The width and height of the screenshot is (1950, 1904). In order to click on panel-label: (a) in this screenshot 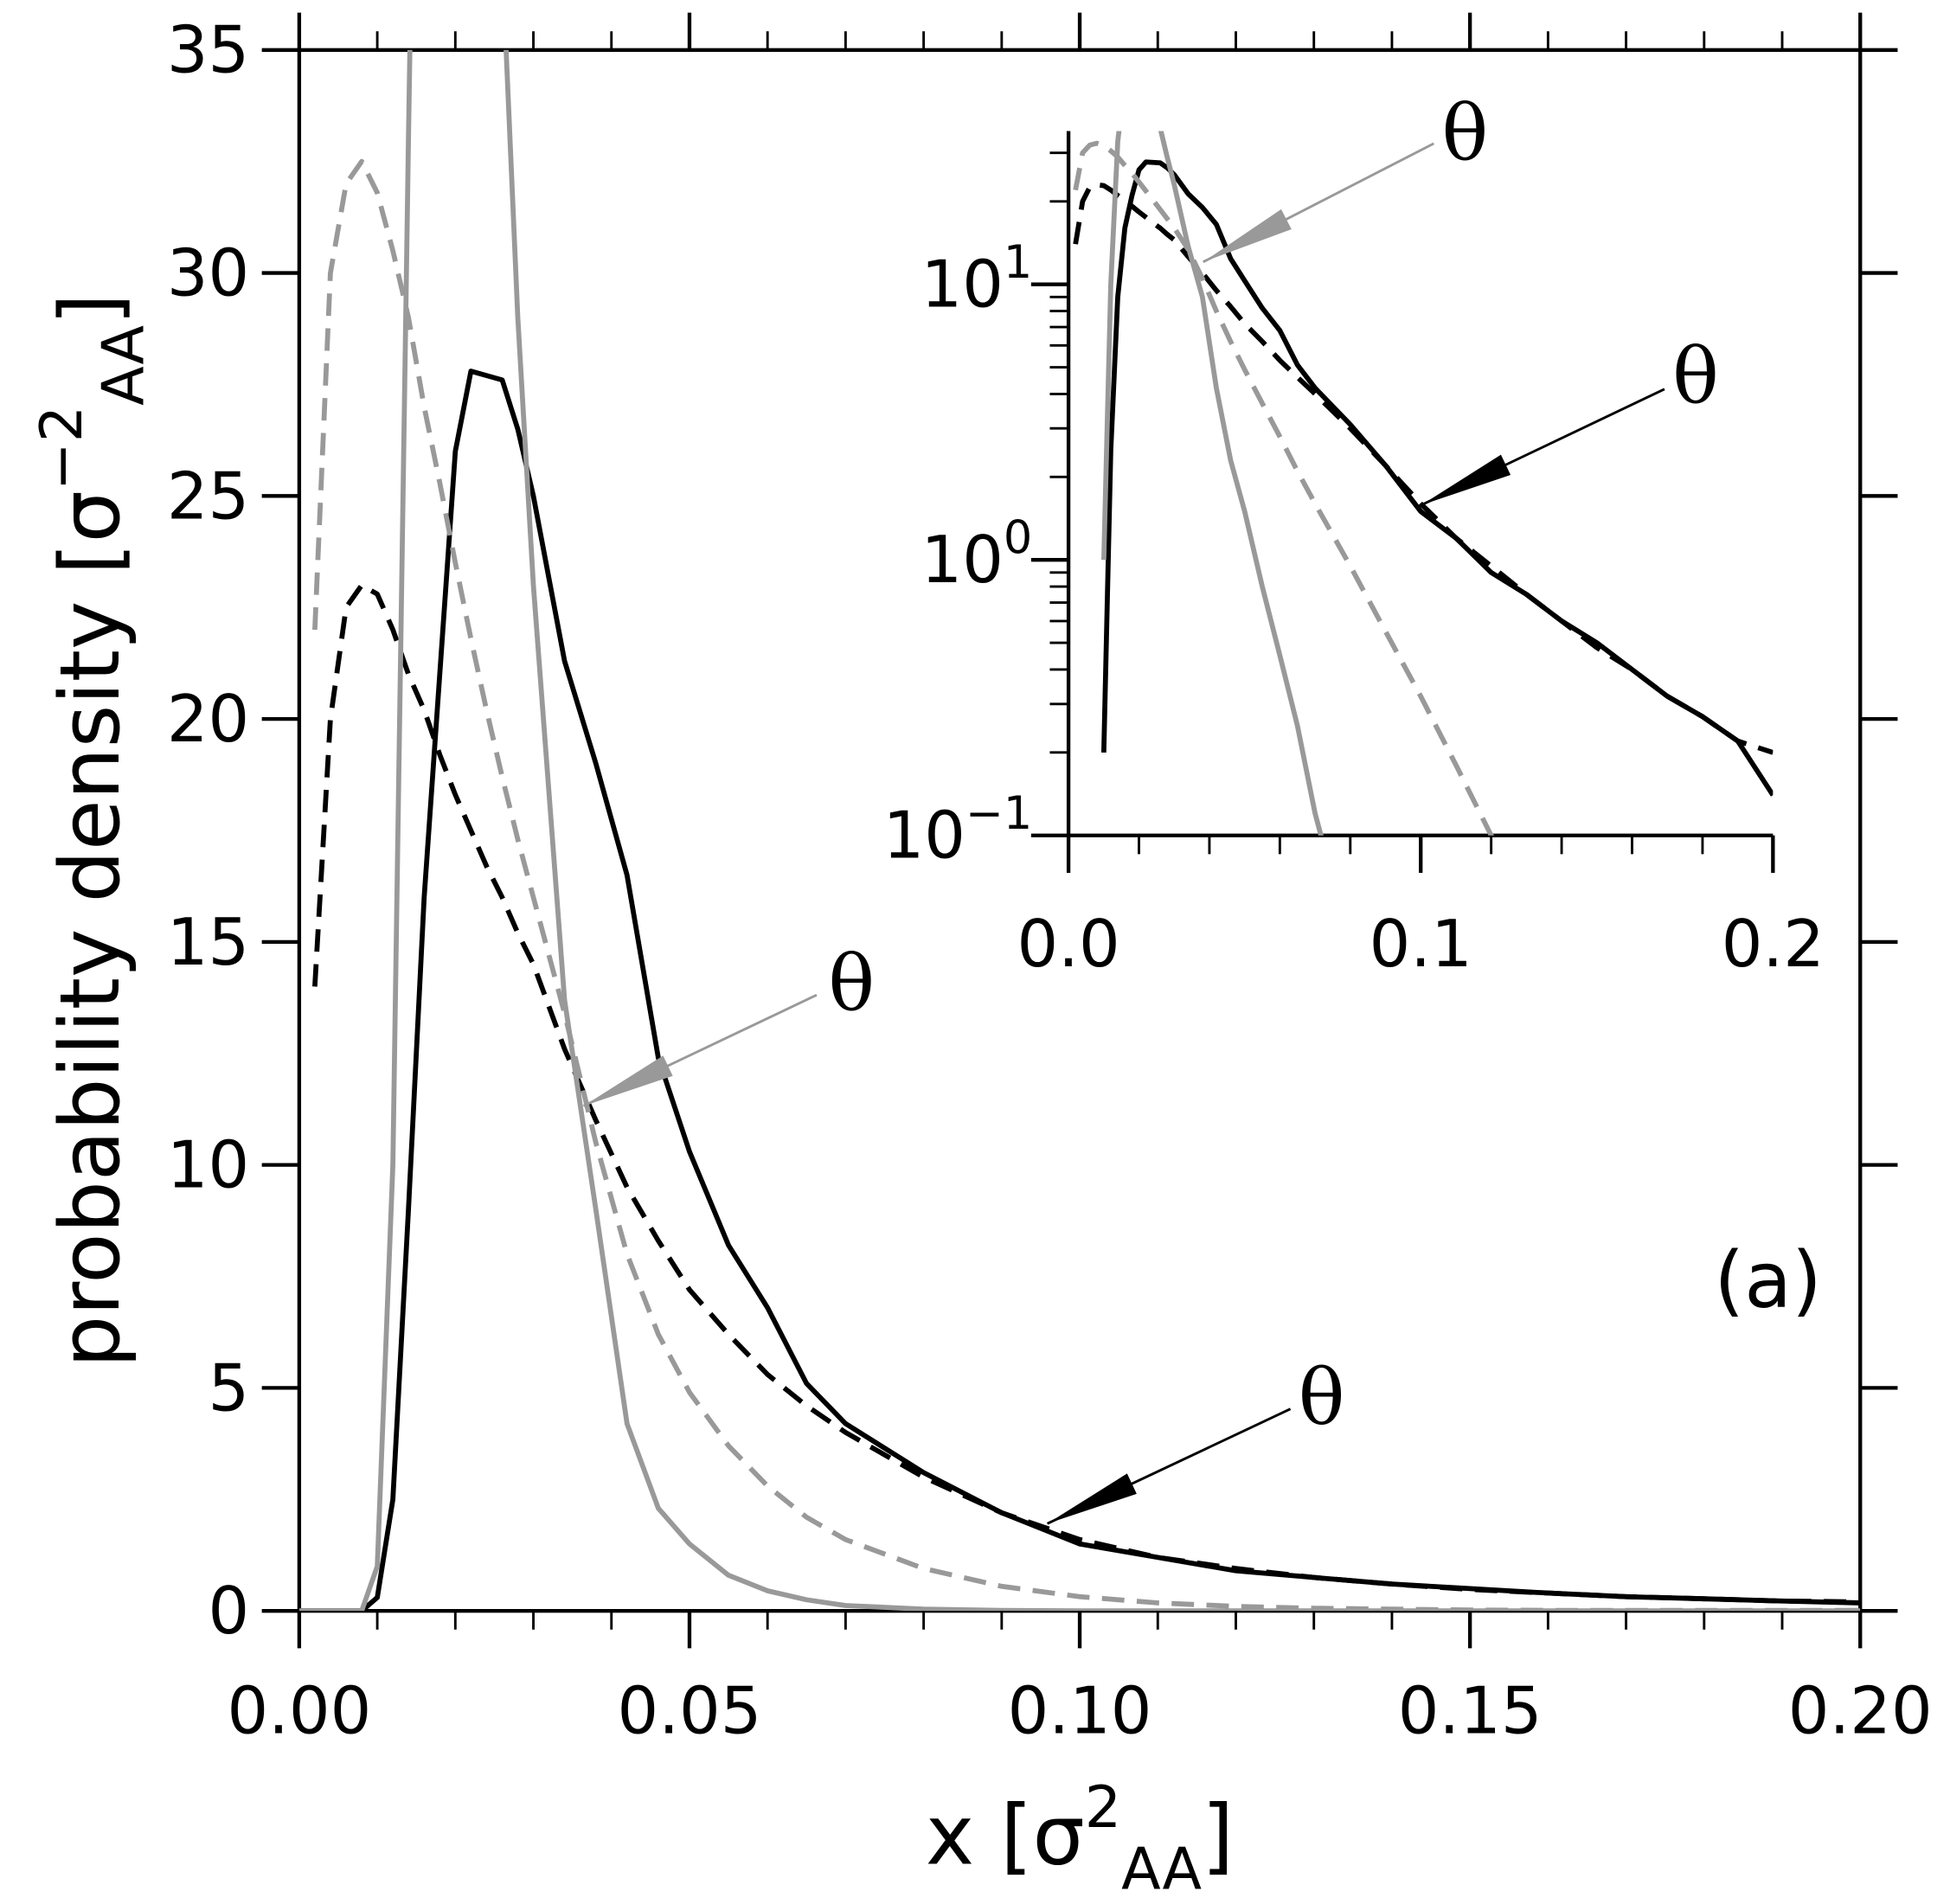, I will do `click(1767, 1281)`.